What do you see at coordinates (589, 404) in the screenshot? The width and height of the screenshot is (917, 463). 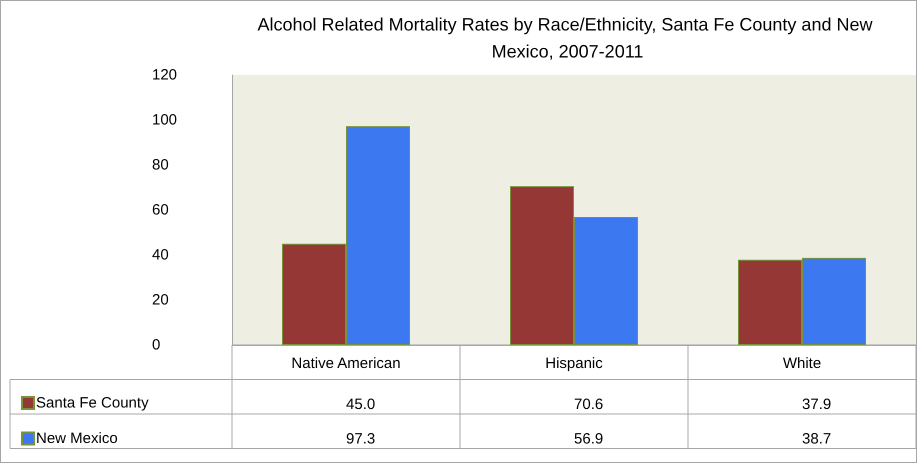 I see `data-label: 70.6` at bounding box center [589, 404].